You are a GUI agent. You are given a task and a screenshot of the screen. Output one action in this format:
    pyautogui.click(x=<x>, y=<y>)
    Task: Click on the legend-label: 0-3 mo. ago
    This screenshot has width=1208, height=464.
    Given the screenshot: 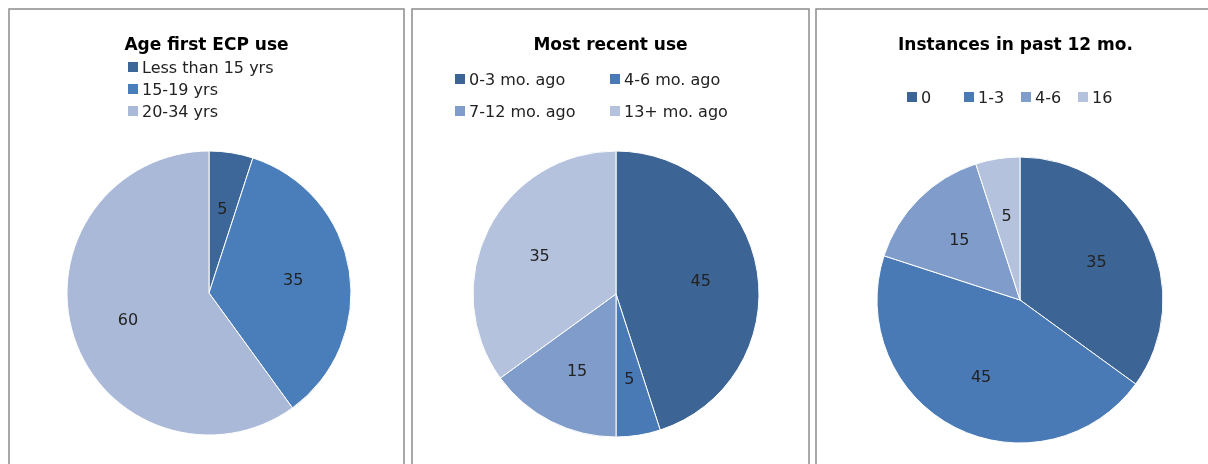 What is the action you would take?
    pyautogui.click(x=517, y=79)
    